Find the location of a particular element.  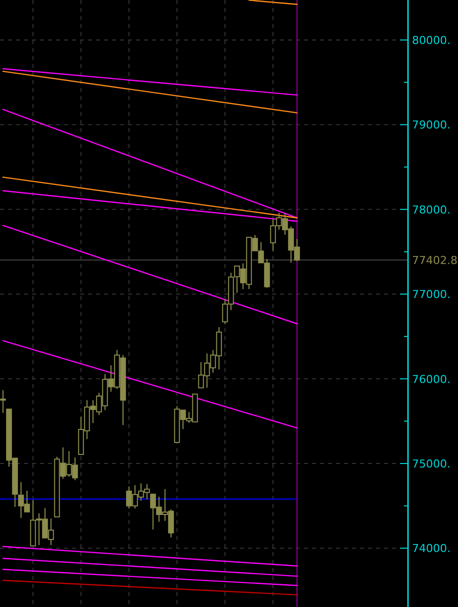

ref-line-label: 77402.8 is located at coordinates (435, 260).